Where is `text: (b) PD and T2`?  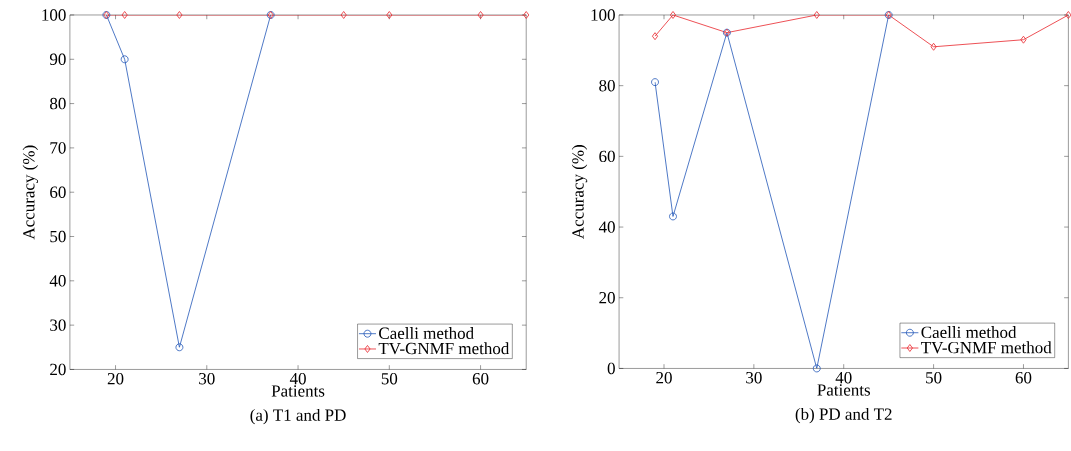
text: (b) PD and T2 is located at coordinates (843, 415).